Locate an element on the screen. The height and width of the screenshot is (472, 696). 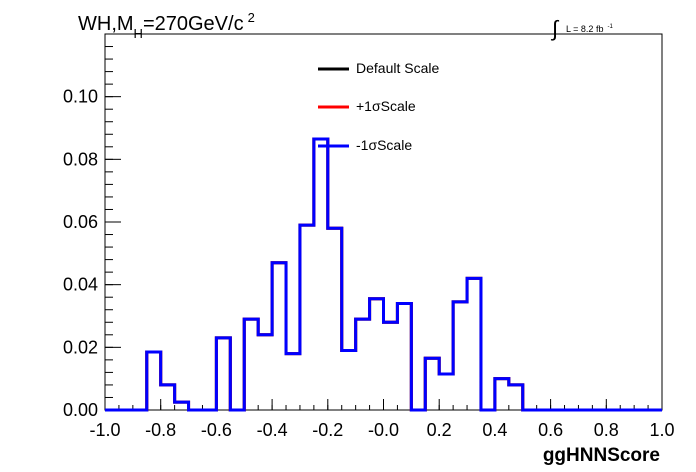
x-tick-label: -0.0 is located at coordinates (383, 430).